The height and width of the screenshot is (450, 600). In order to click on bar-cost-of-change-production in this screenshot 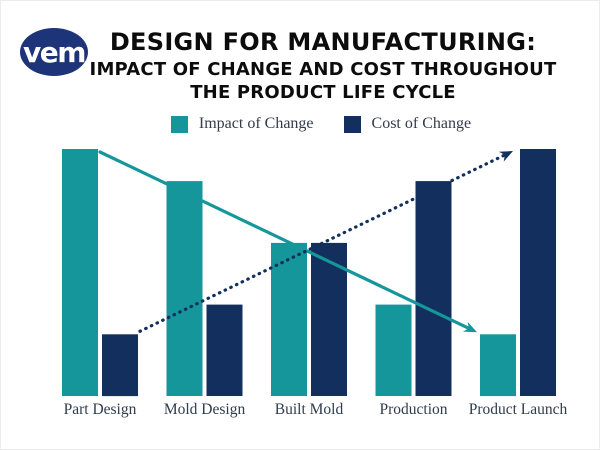, I will do `click(433, 288)`.